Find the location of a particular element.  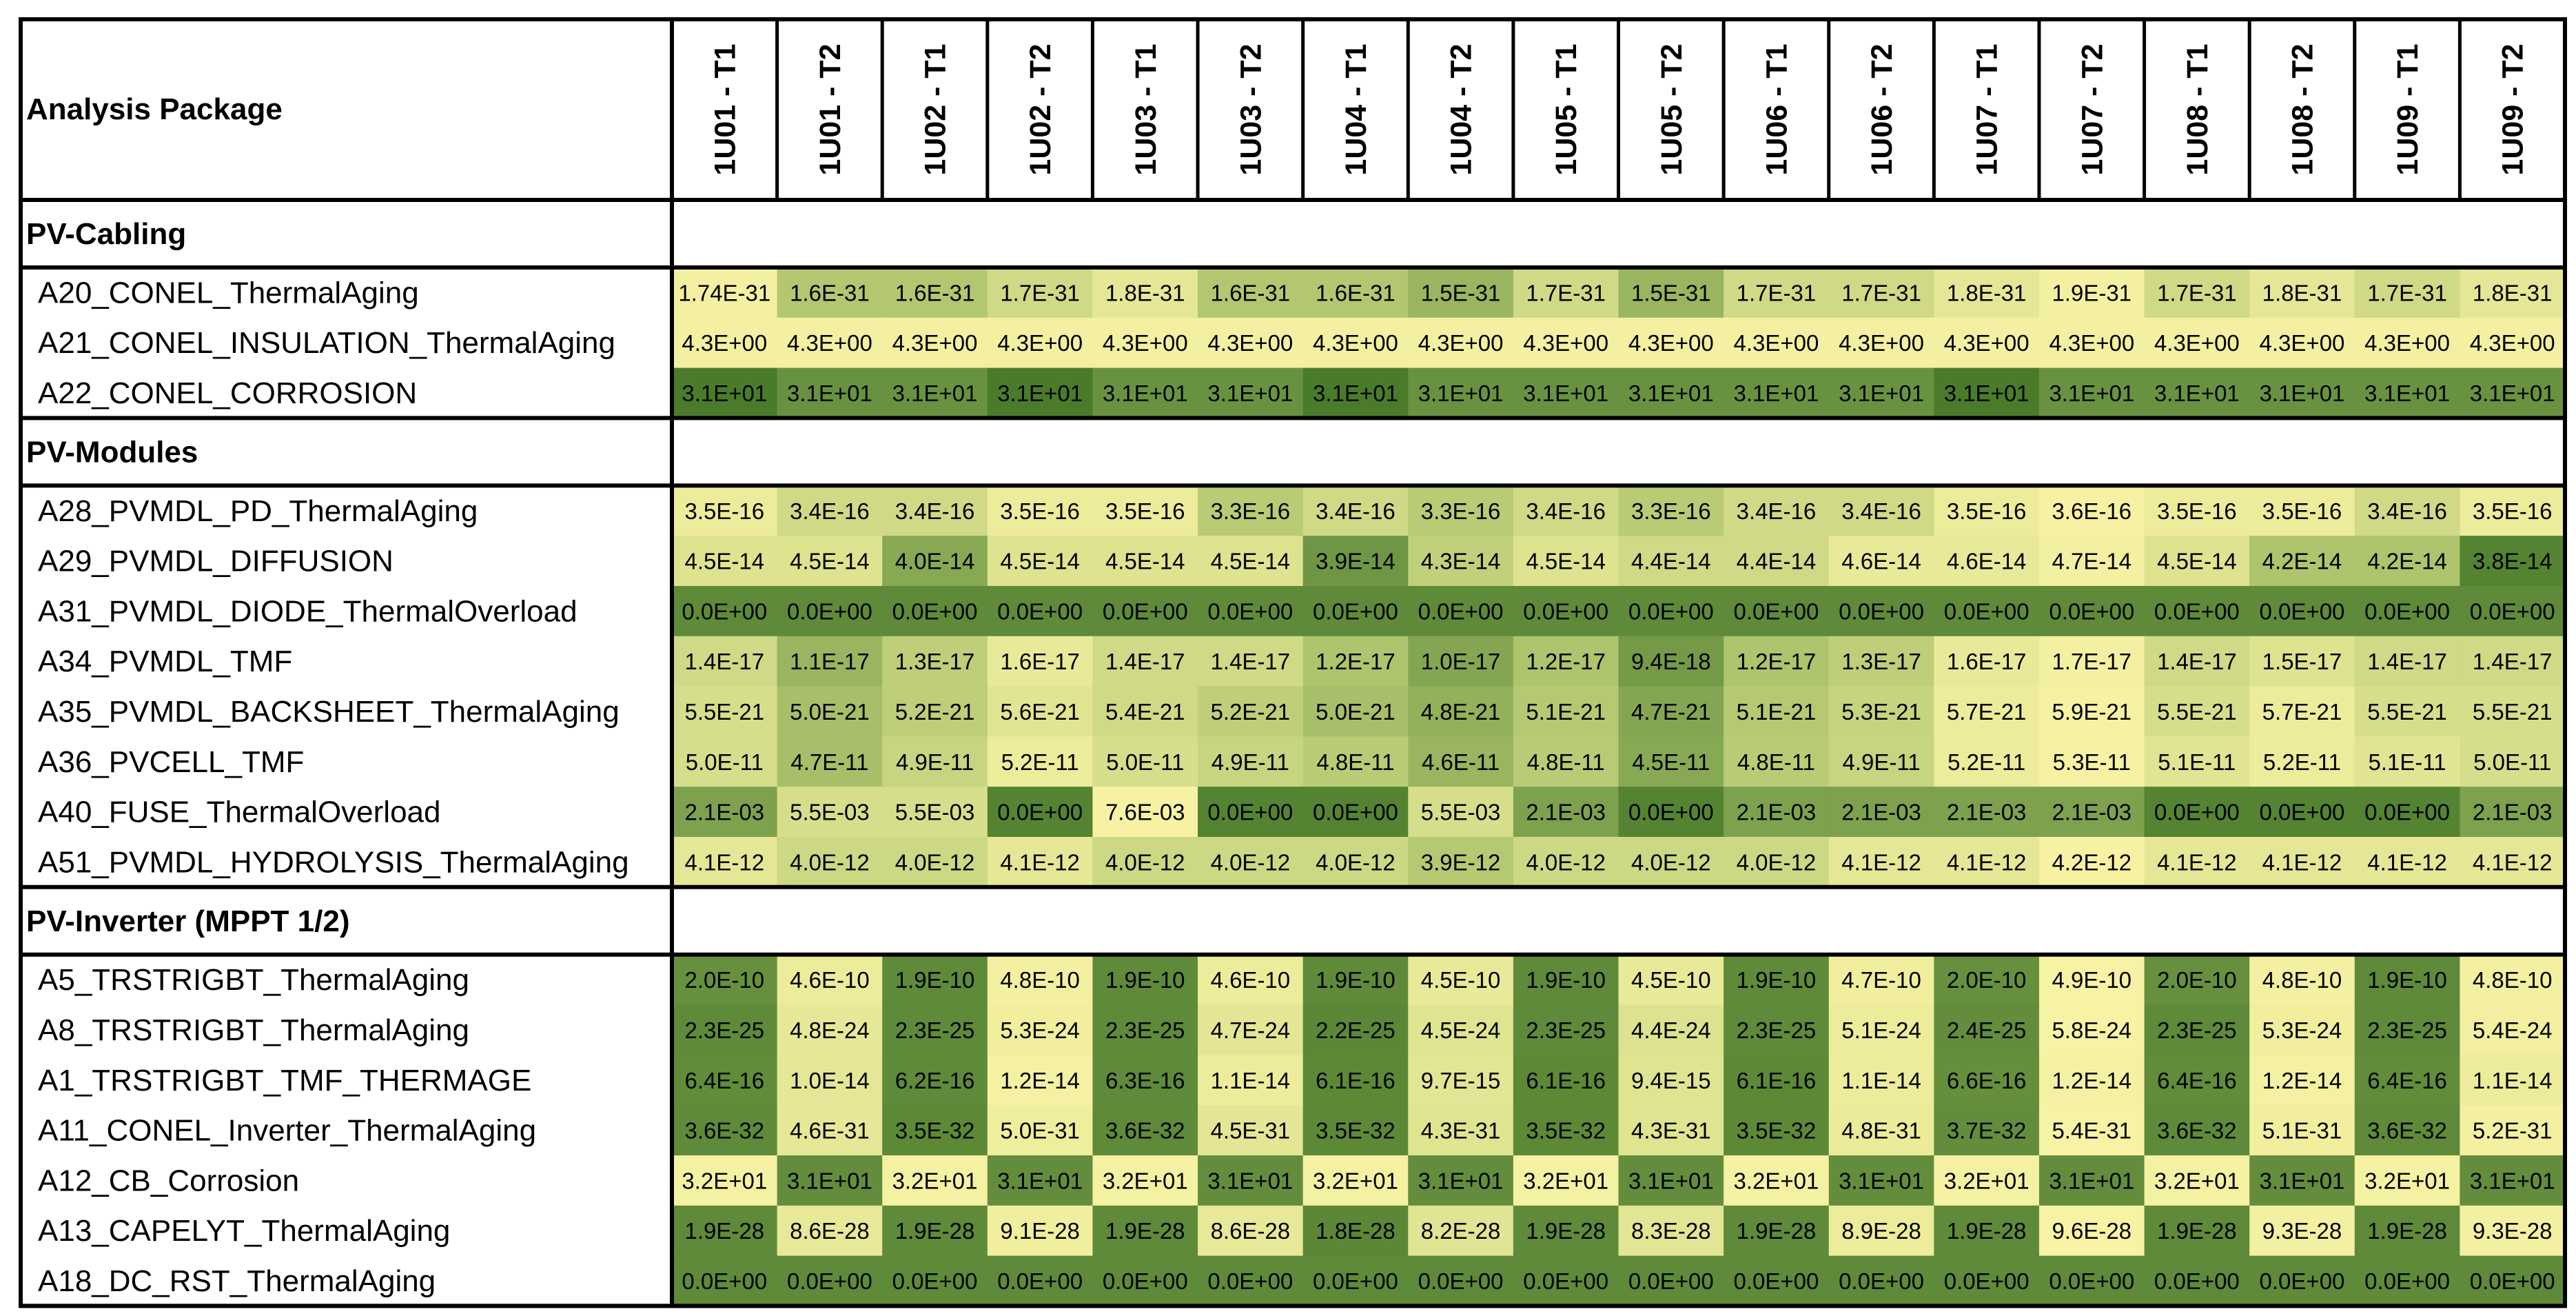

analysis-package-header: Analysis Package is located at coordinates (154, 109).